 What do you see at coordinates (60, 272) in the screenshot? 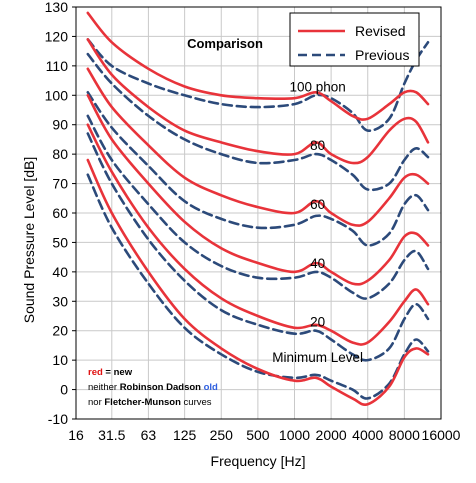
I see `y-tick-label: 40` at bounding box center [60, 272].